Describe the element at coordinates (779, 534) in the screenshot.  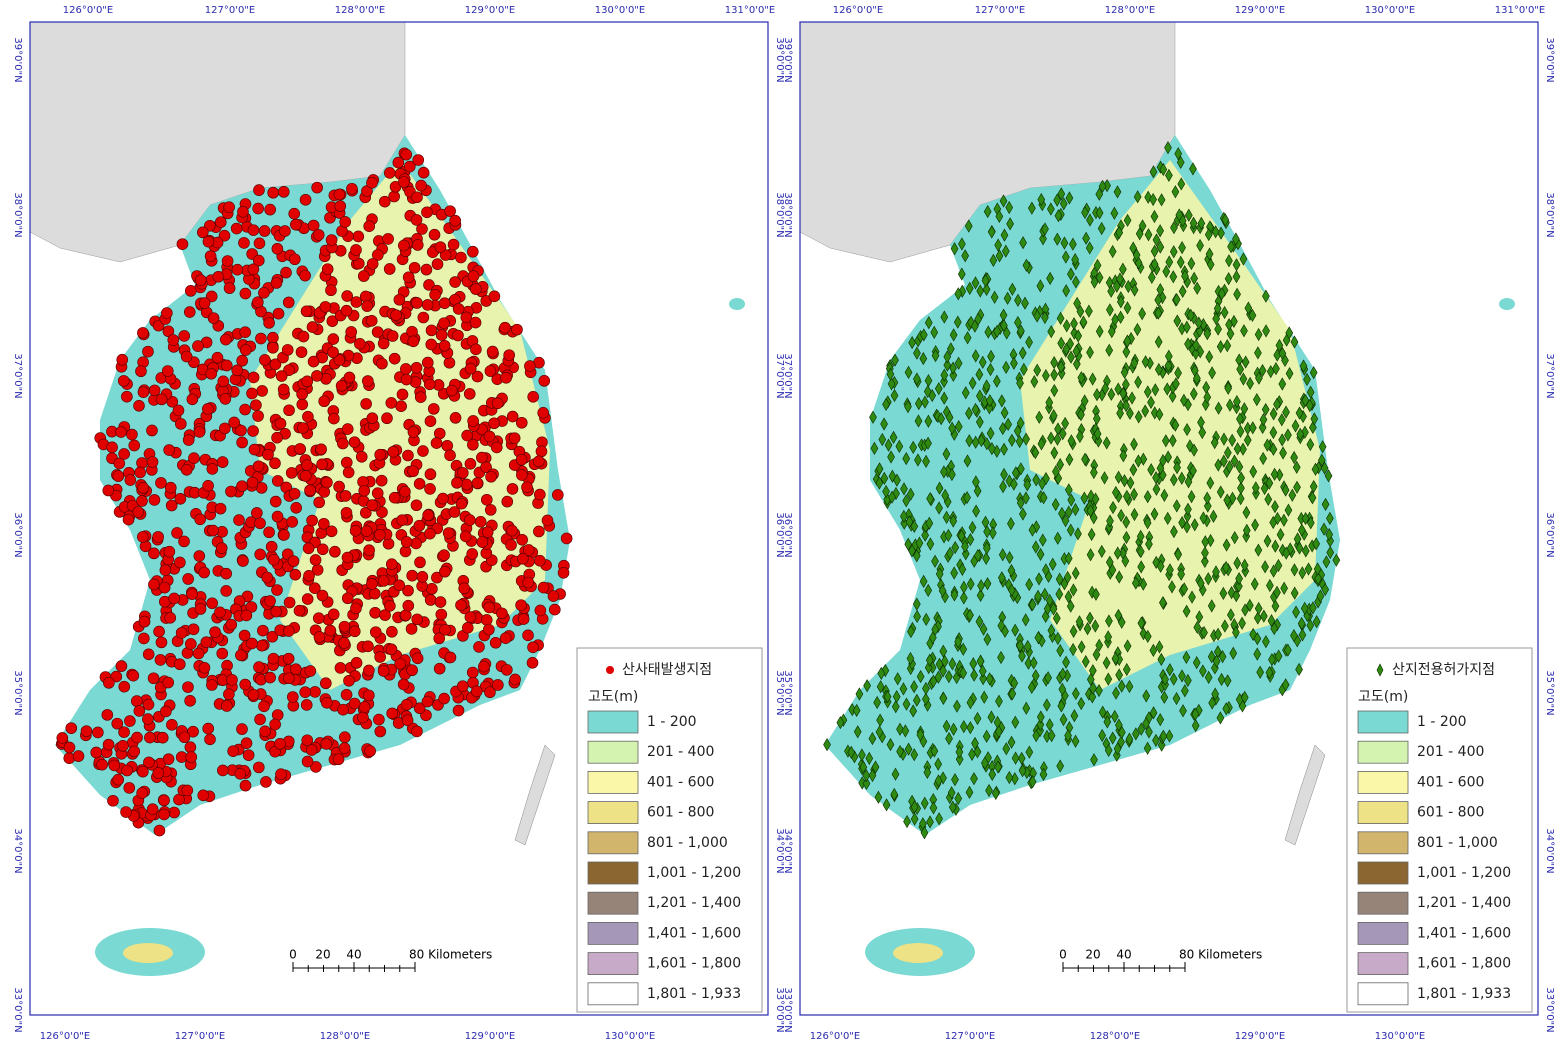
I see `lat-label: 36°0'0"N` at that location.